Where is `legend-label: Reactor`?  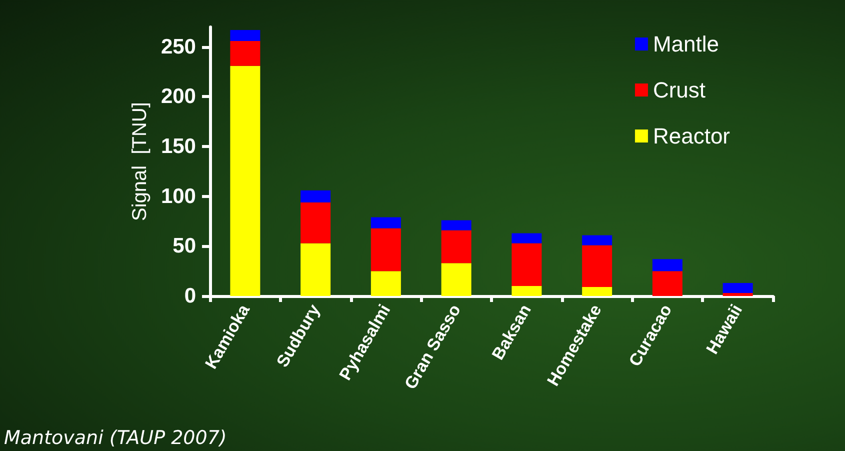
legend-label: Reactor is located at coordinates (691, 136).